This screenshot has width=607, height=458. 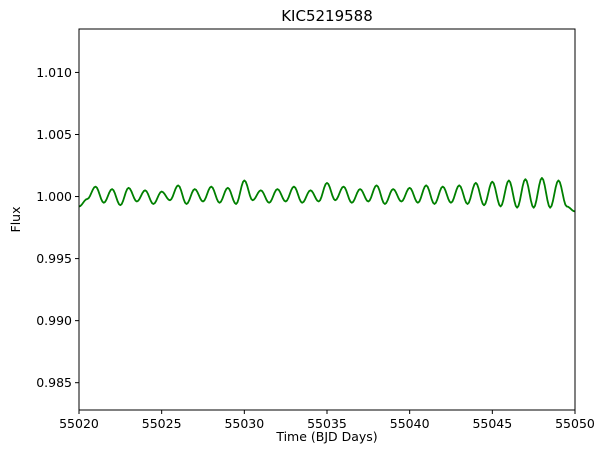 I want to click on x-tick-label: 55040, so click(x=410, y=423).